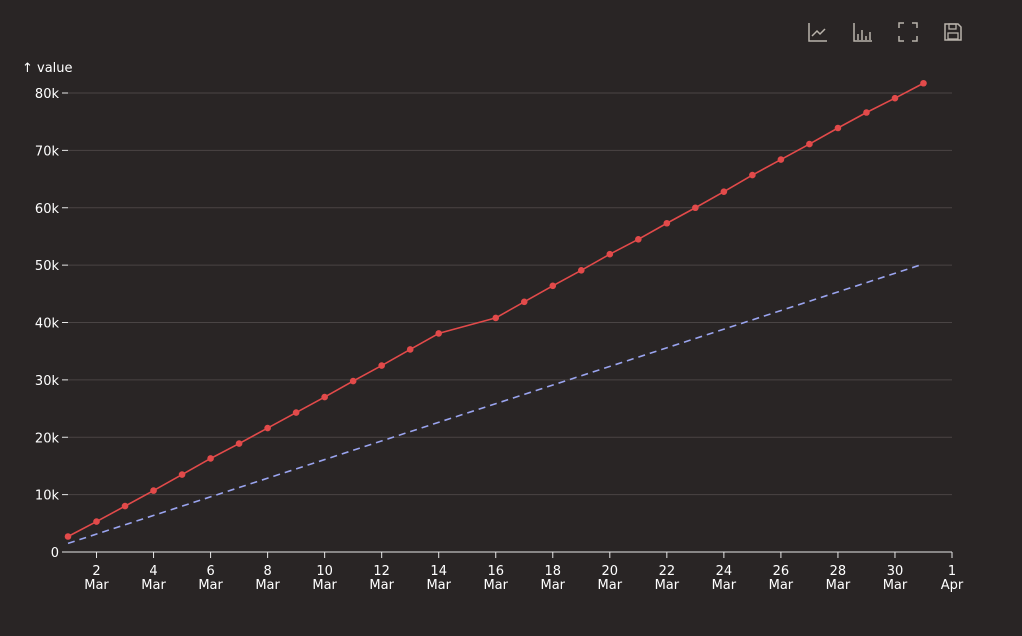 This screenshot has width=1022, height=636. I want to click on y-tick-label: 70k, so click(47, 151).